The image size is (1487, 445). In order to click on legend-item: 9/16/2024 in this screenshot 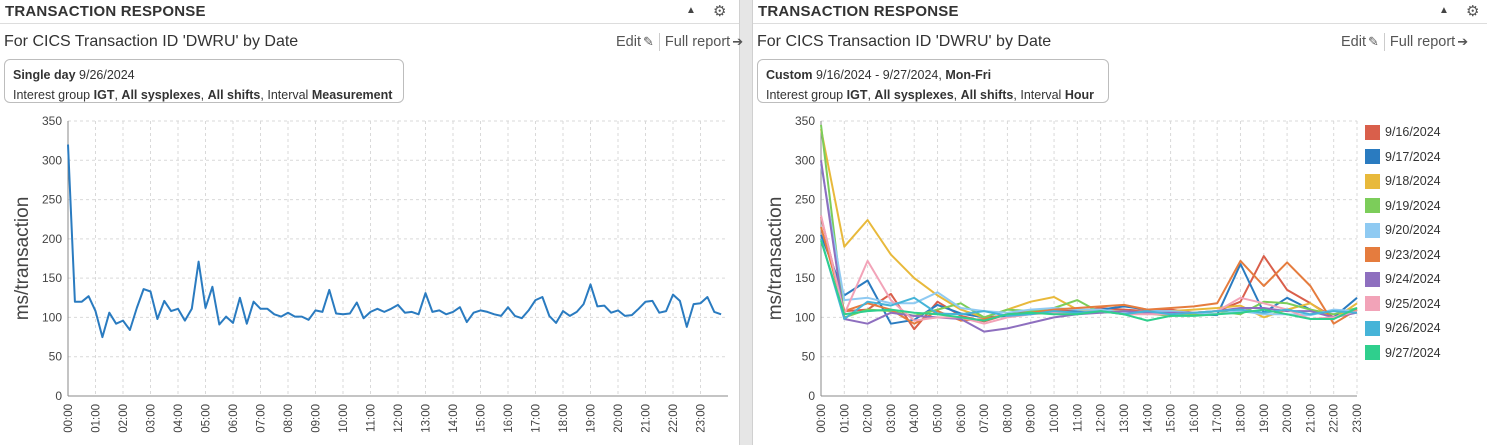, I will do `click(1403, 132)`.